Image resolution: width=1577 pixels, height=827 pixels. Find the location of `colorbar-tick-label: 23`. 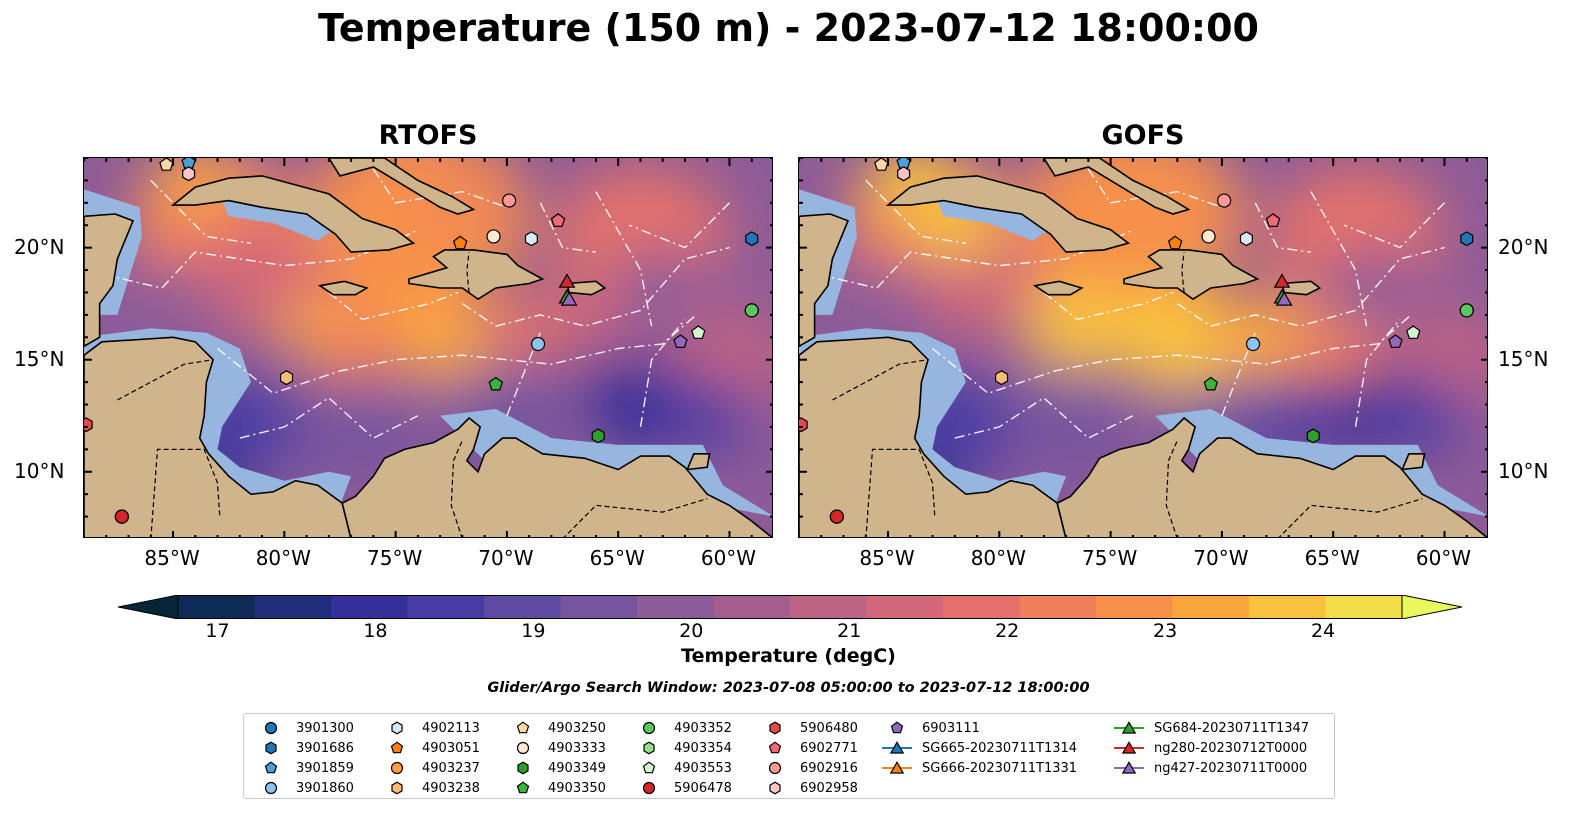

colorbar-tick-label: 23 is located at coordinates (1165, 631).